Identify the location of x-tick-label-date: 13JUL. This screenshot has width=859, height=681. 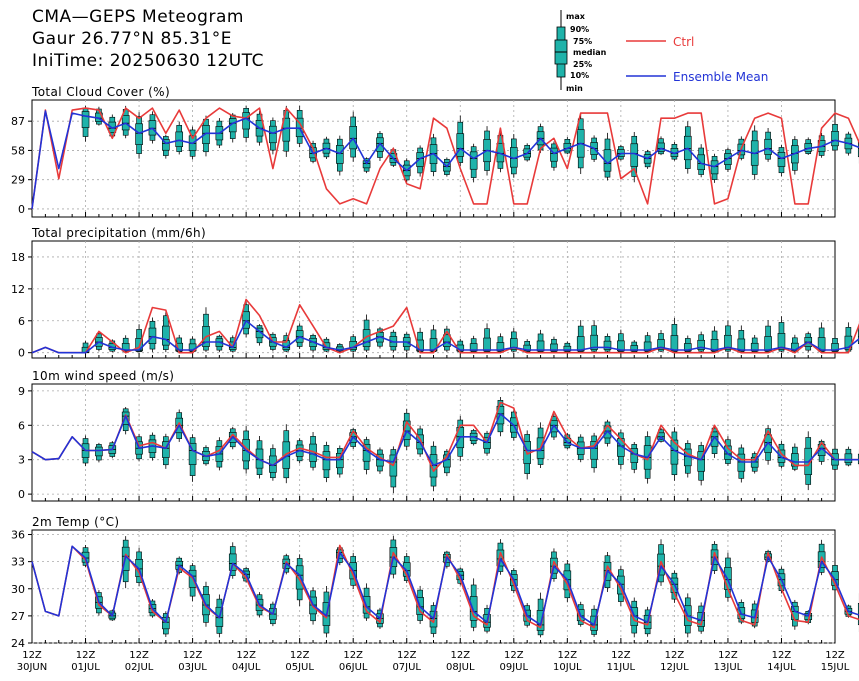
(728, 667).